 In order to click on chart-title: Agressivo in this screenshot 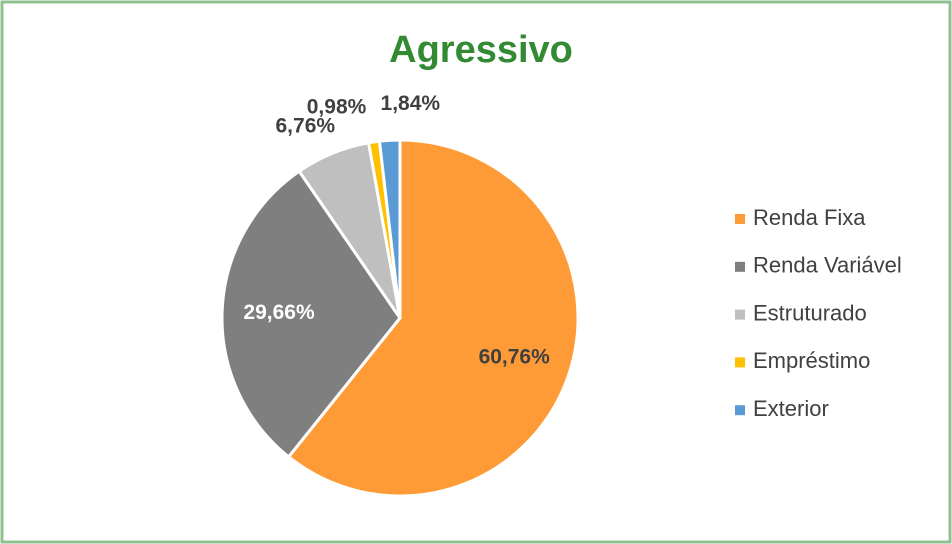, I will do `click(481, 50)`.